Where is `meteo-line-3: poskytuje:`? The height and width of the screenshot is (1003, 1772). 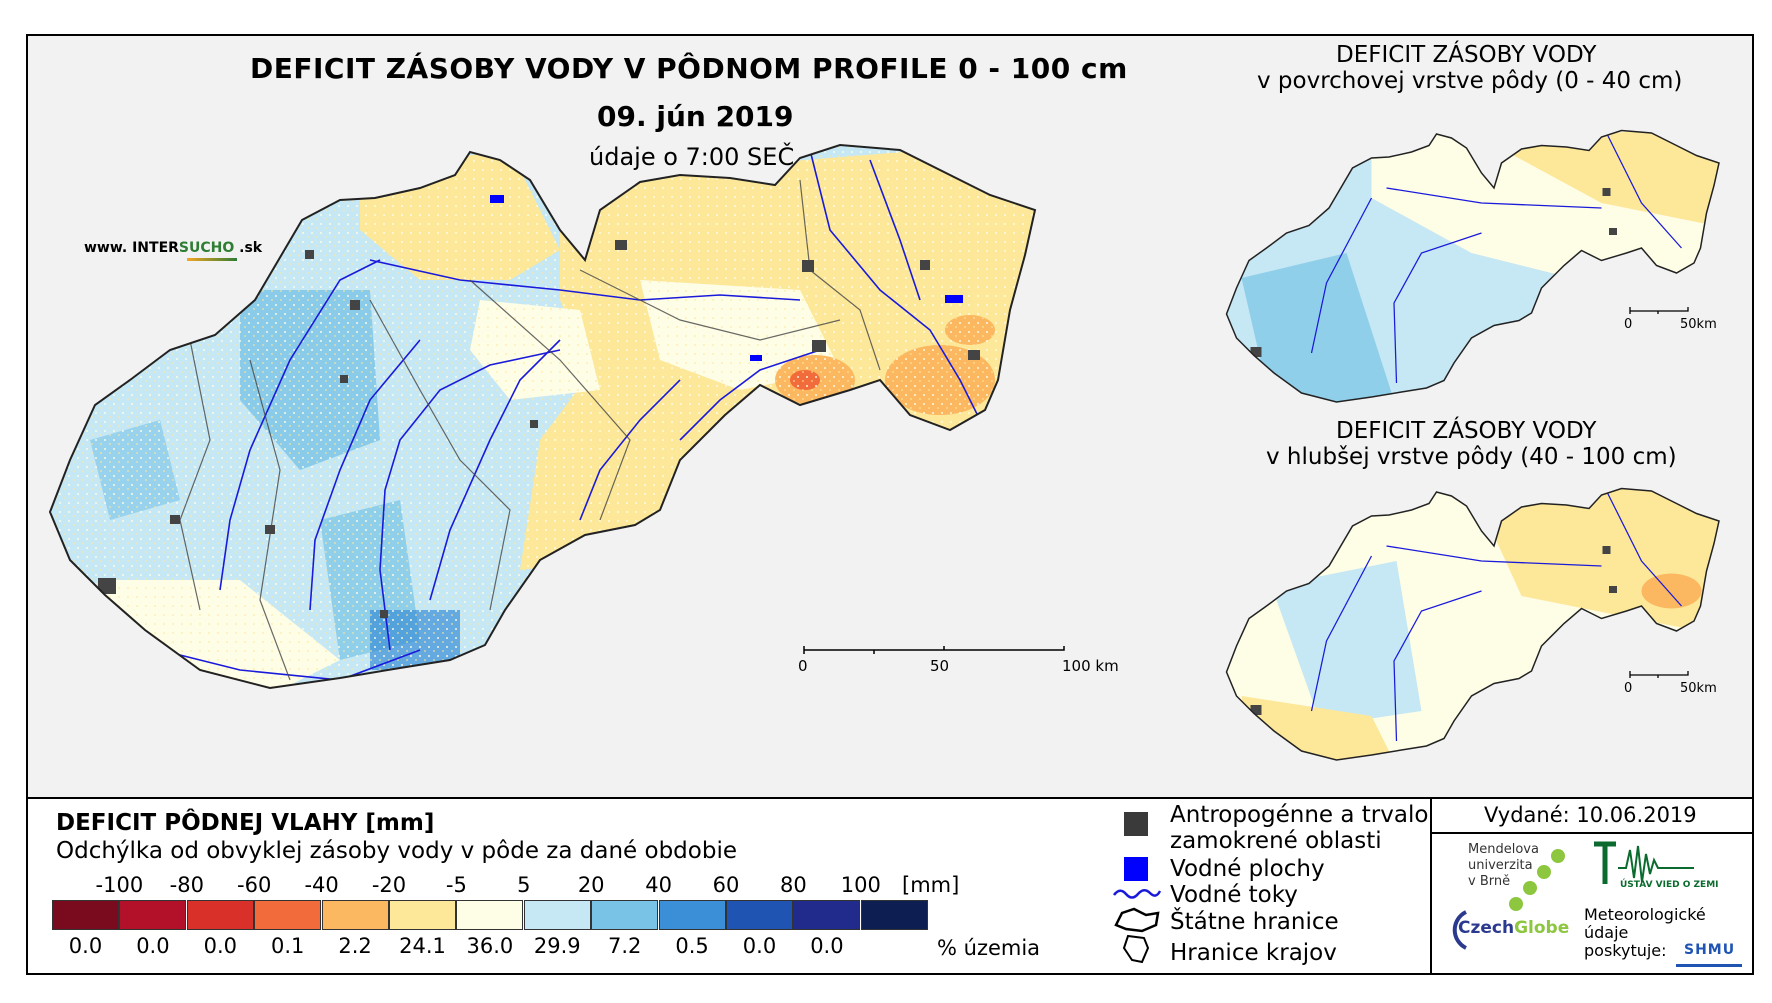
meteo-line-3: poskytuje: is located at coordinates (1625, 950).